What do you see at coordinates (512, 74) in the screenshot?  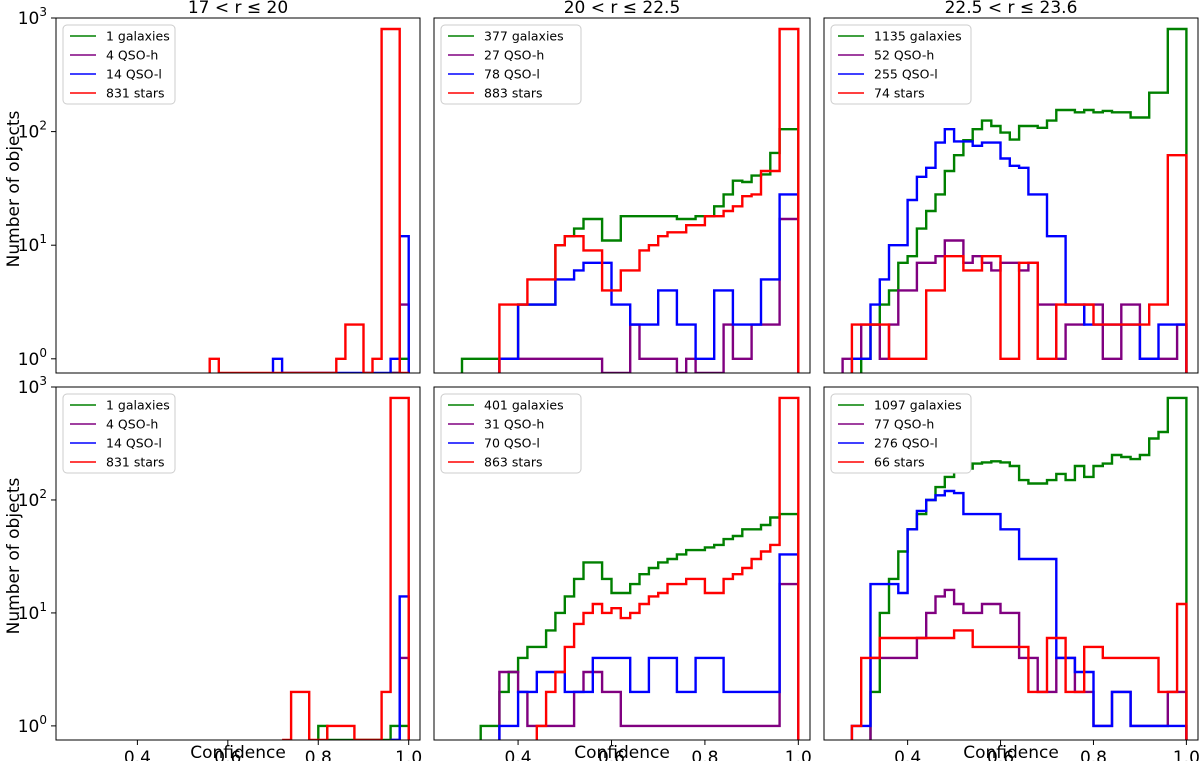 I see `legend-entry: 78 QSO-l` at bounding box center [512, 74].